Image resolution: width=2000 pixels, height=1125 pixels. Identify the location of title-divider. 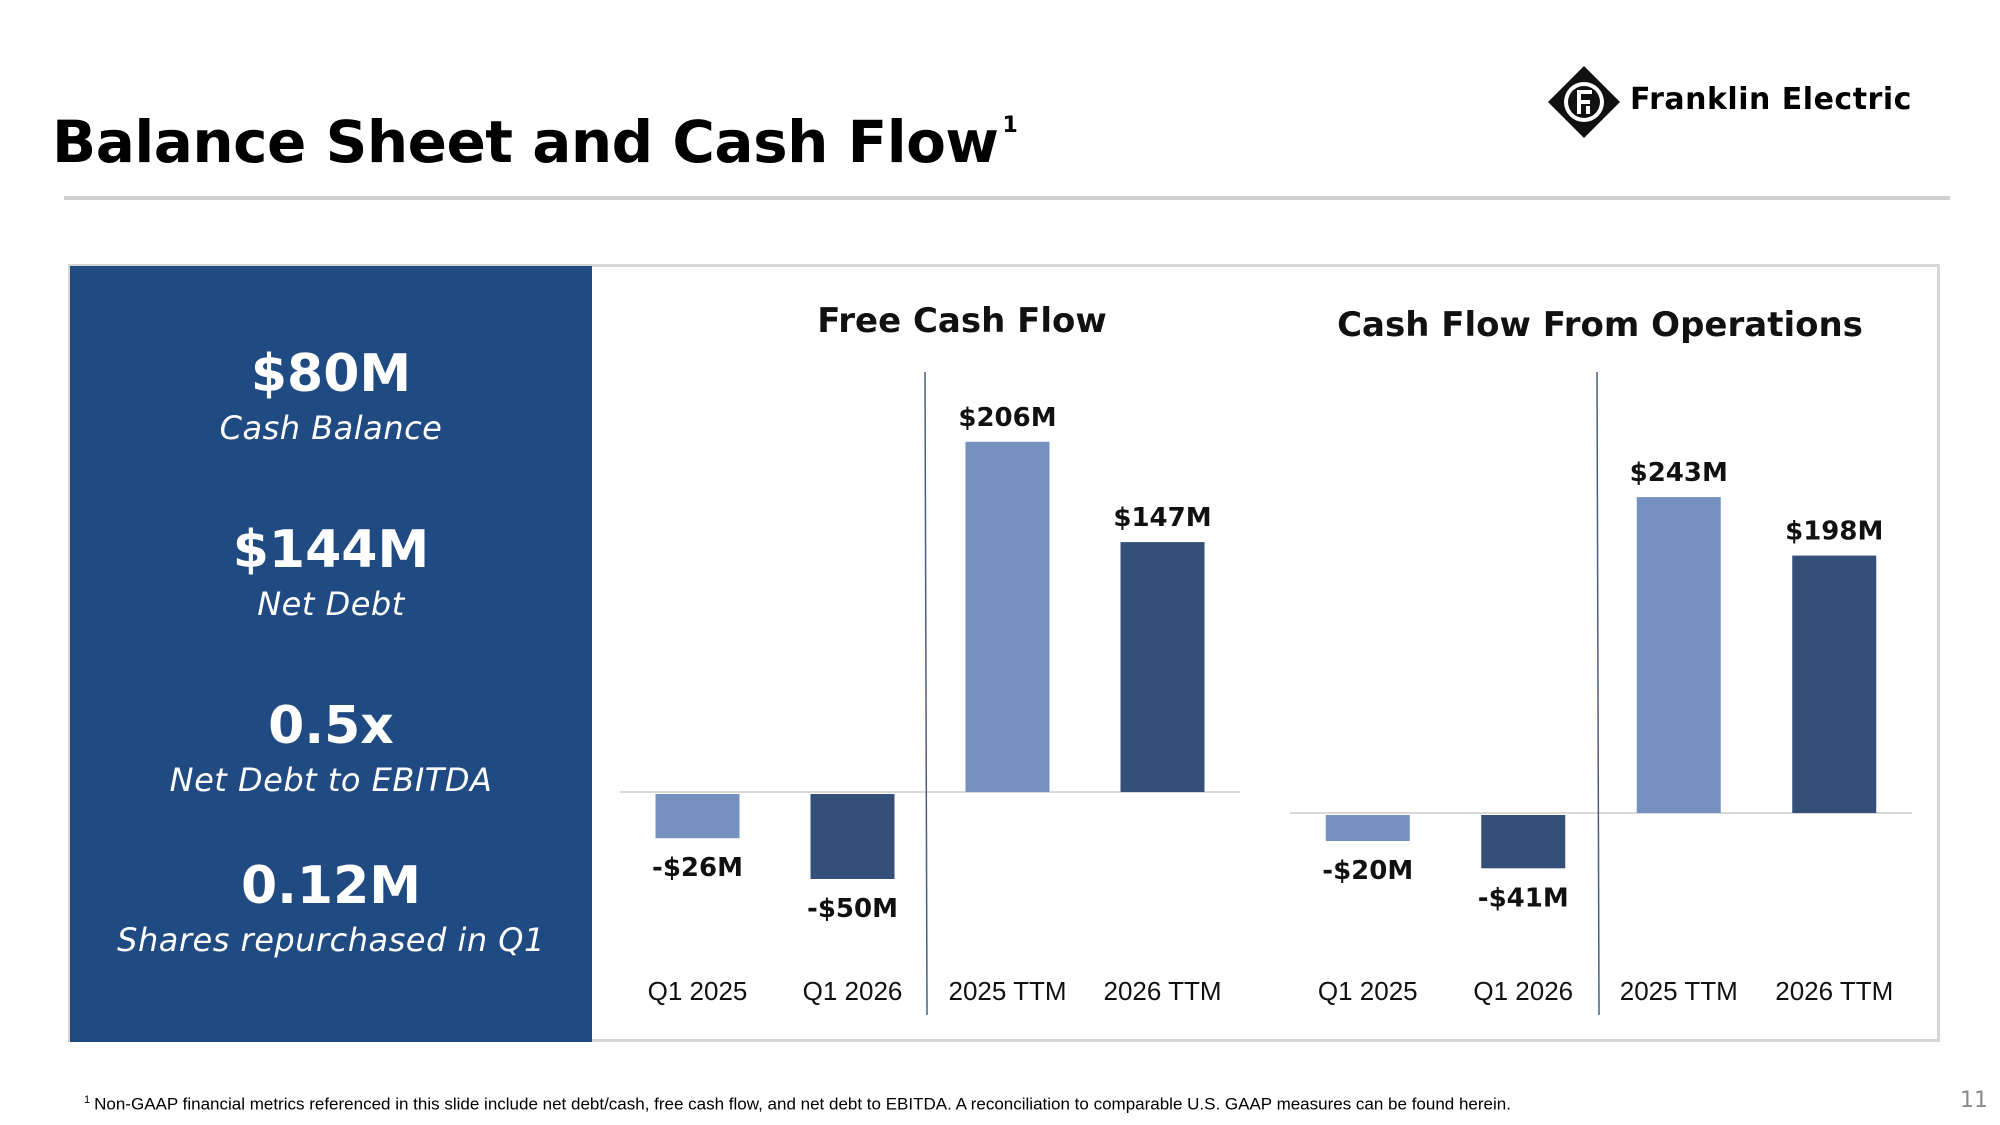
(1007, 198).